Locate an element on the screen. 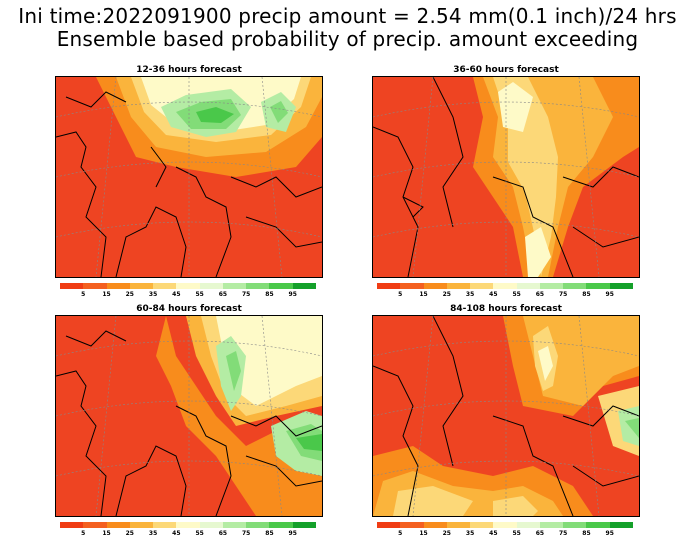 This screenshot has height=545, width=695. panel-title: 60-84 hours forecast is located at coordinates (189, 309).